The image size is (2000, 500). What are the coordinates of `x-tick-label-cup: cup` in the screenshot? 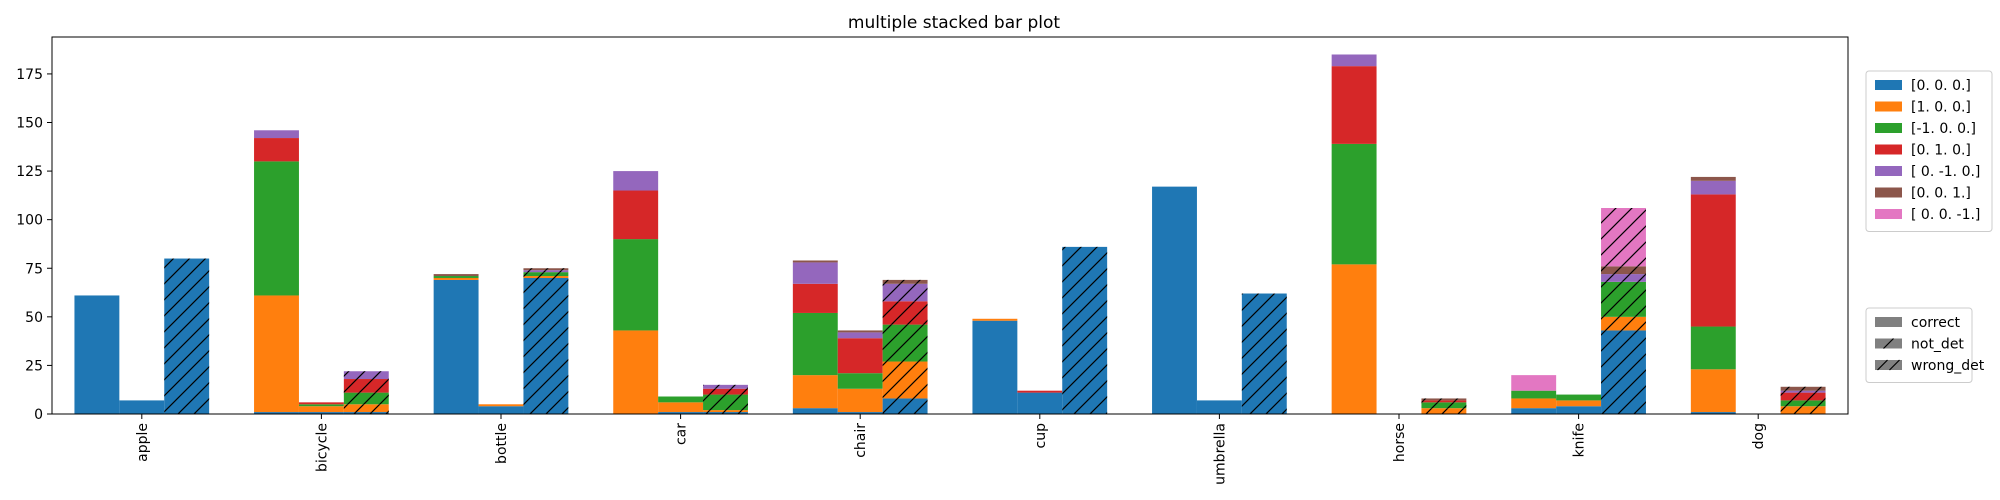 It's located at (1041, 436).